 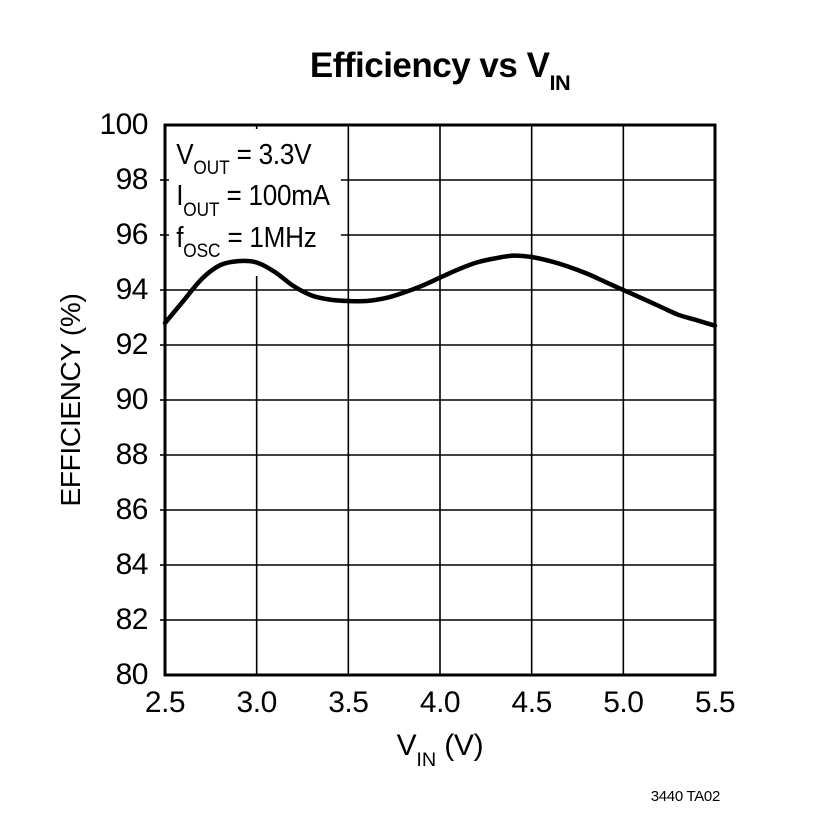 I want to click on x-tick-label: 4.0, so click(x=440, y=702).